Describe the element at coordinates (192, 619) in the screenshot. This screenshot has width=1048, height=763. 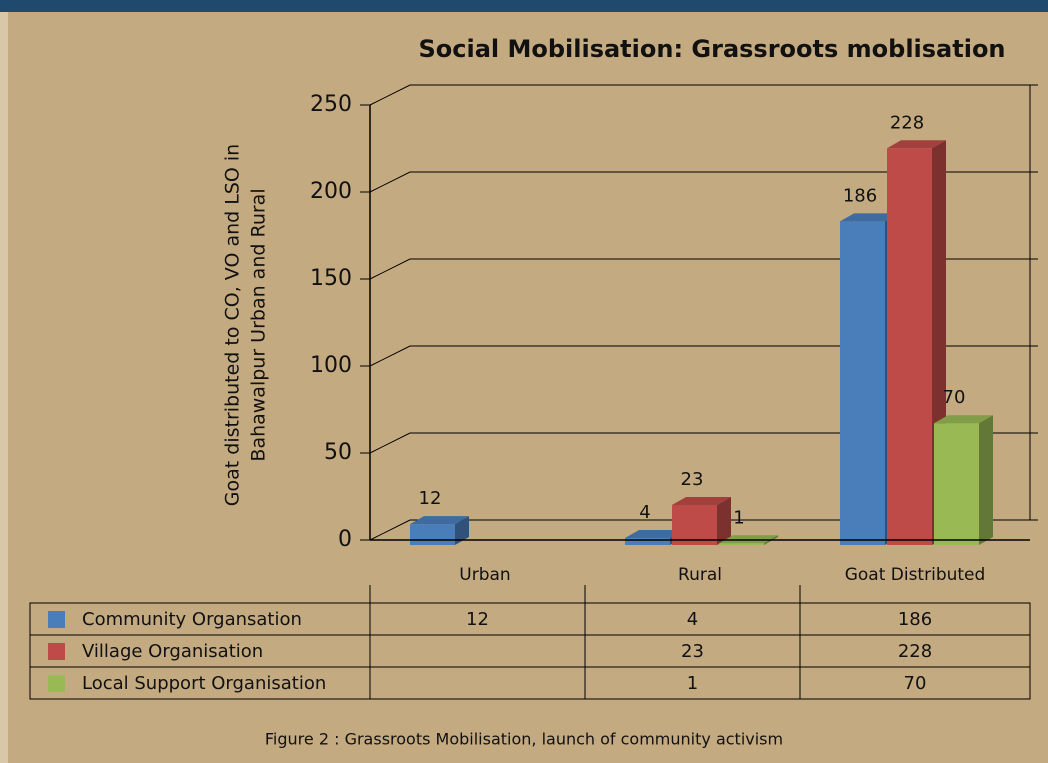
I see `legend-label: Community Organsation` at that location.